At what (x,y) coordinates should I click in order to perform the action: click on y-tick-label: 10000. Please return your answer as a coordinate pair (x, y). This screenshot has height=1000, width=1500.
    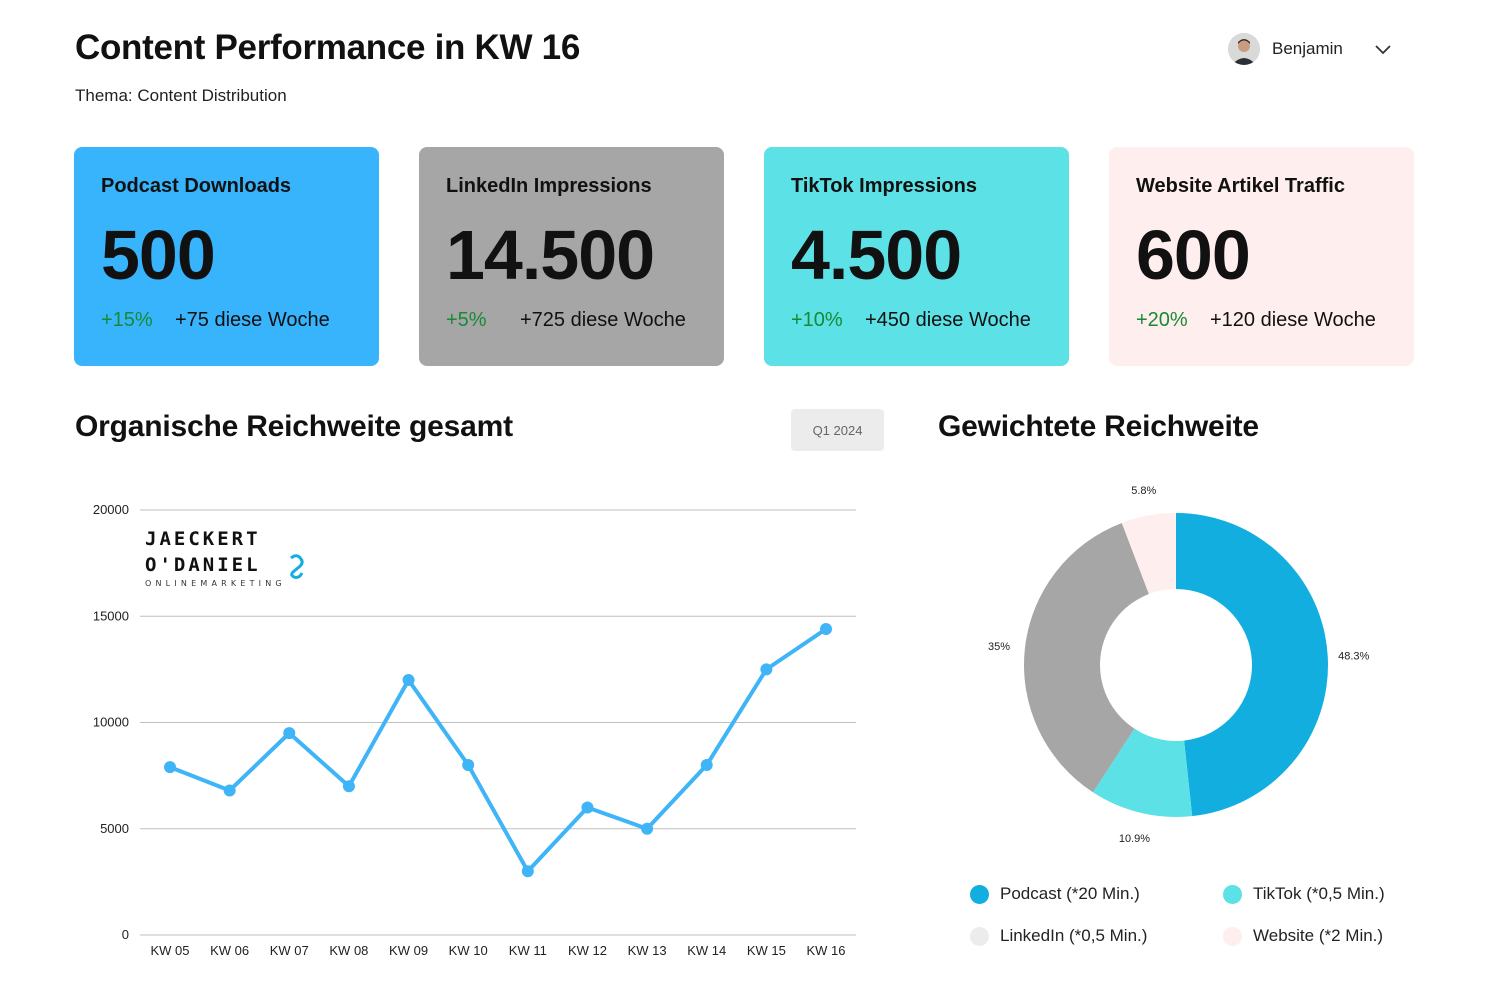
    Looking at the image, I should click on (111, 722).